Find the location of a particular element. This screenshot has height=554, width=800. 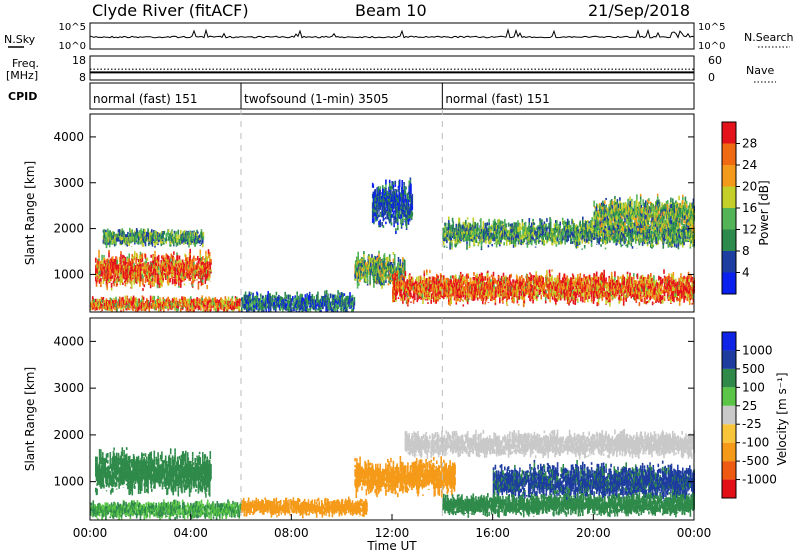

beam-label: Beam 10 is located at coordinates (391, 10).